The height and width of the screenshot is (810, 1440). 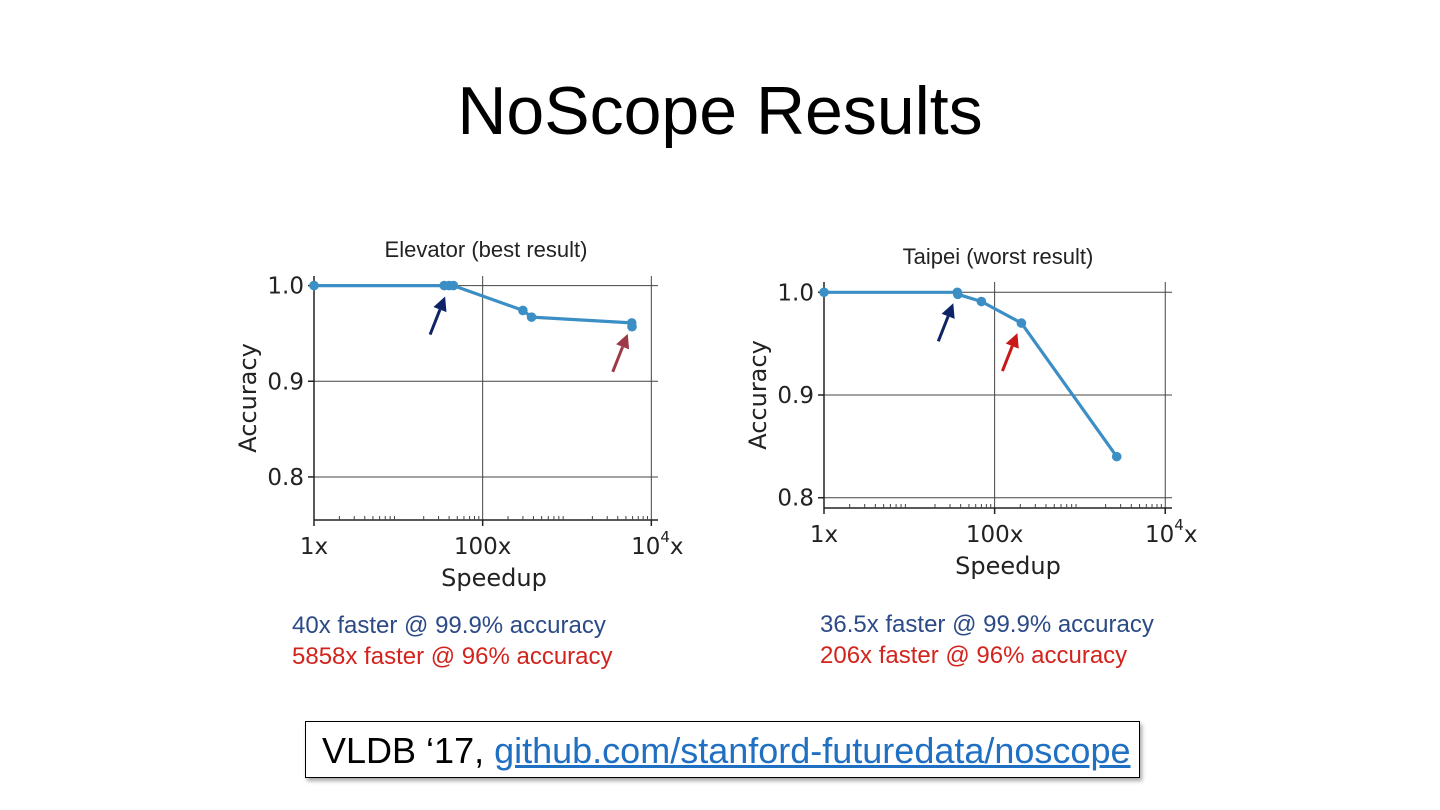 What do you see at coordinates (657, 544) in the screenshot?
I see `elevator-xtick-label: 104x` at bounding box center [657, 544].